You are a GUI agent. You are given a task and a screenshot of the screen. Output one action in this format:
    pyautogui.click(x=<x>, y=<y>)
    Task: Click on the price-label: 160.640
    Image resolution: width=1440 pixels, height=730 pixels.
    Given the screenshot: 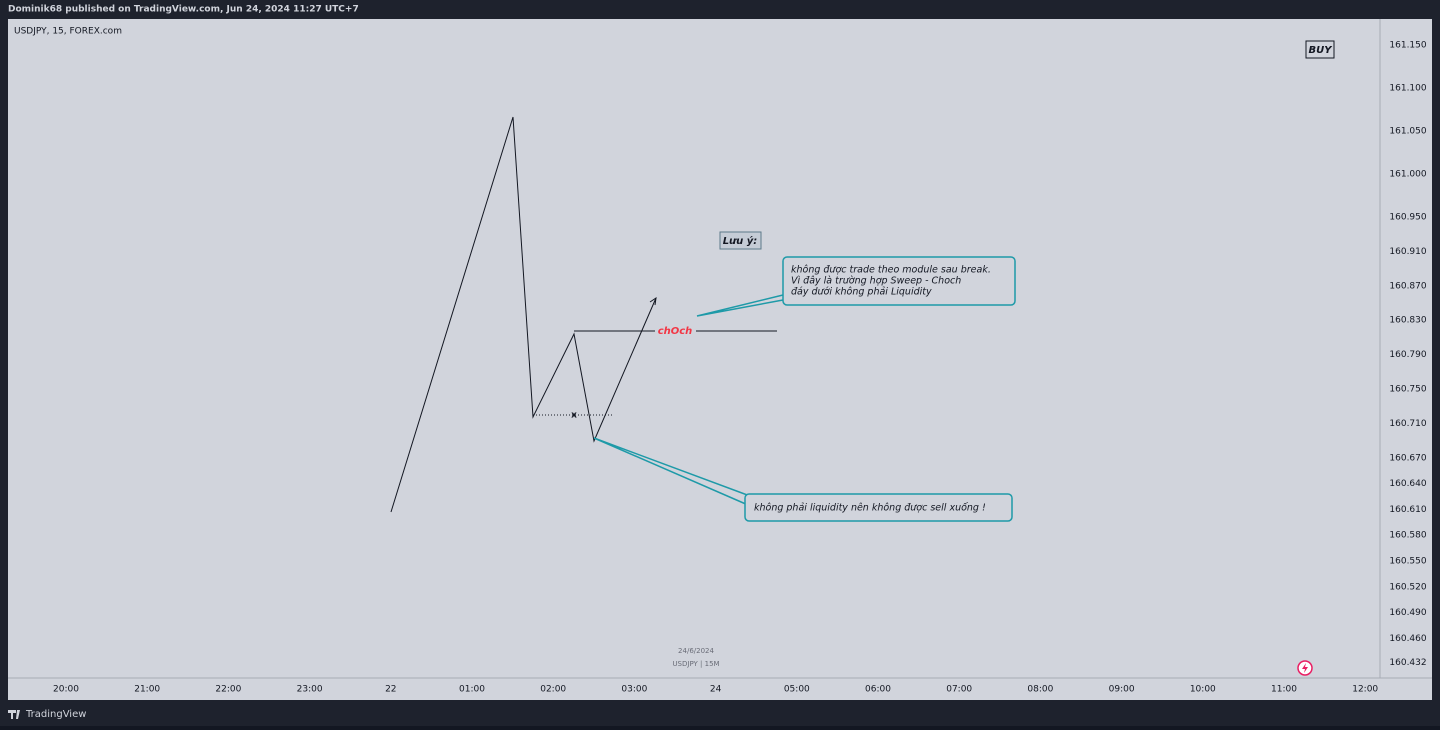 What is the action you would take?
    pyautogui.click(x=1407, y=484)
    